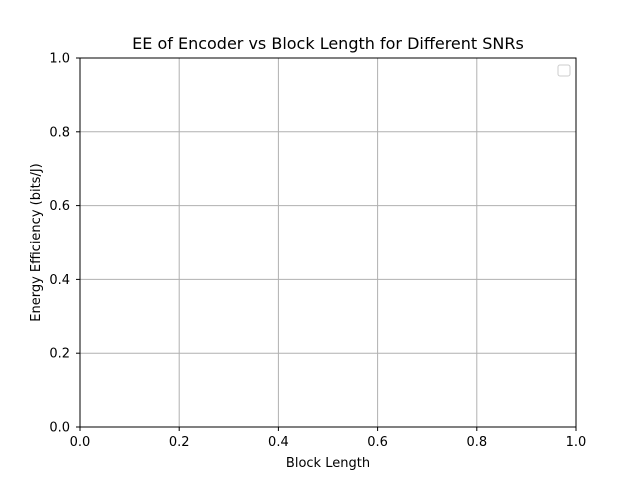 This screenshot has width=640, height=480. I want to click on x-tick-label: 0.6, so click(377, 442).